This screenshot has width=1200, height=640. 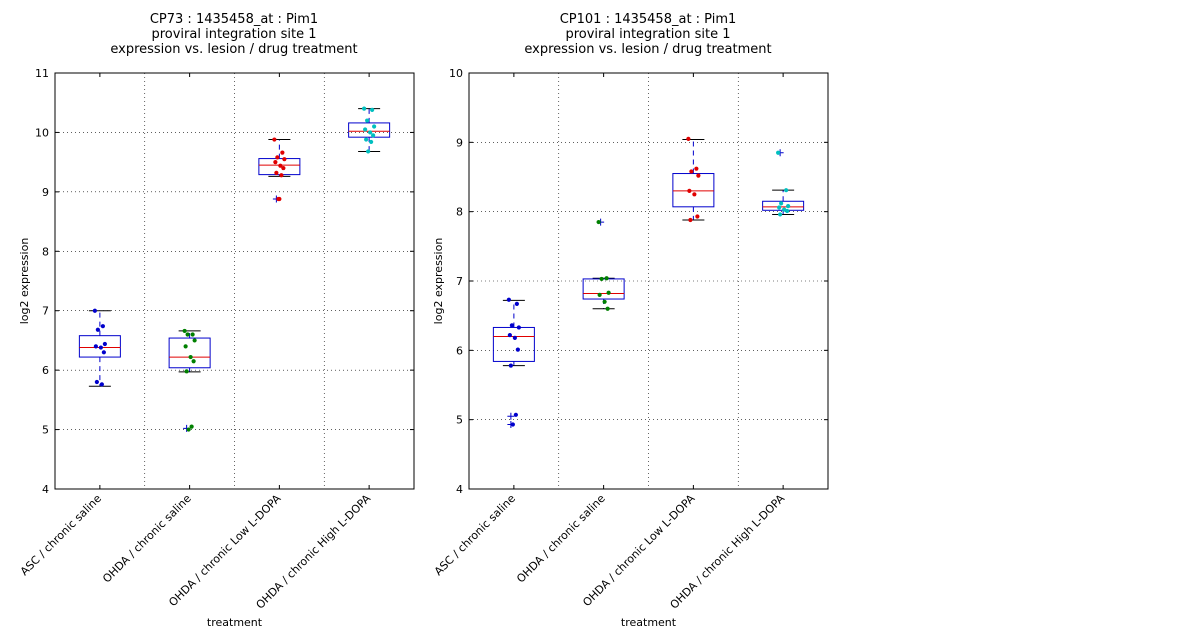 What do you see at coordinates (24, 281) in the screenshot?
I see `y-axis-label: log2 expression` at bounding box center [24, 281].